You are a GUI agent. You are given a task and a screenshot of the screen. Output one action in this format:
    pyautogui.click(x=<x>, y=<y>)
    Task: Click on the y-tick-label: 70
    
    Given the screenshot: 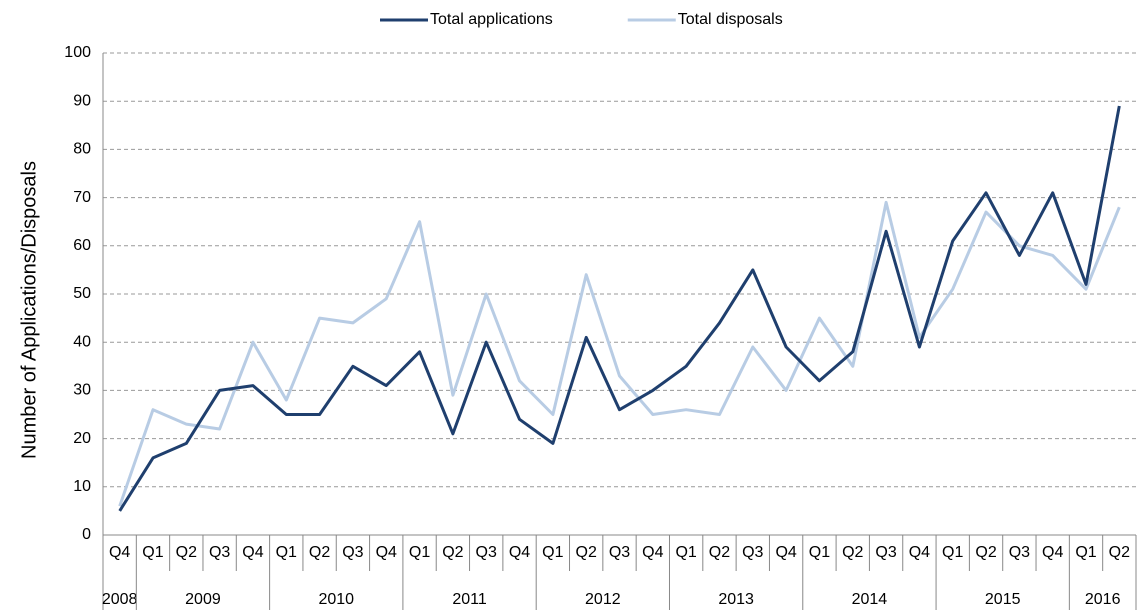 What is the action you would take?
    pyautogui.click(x=82, y=197)
    